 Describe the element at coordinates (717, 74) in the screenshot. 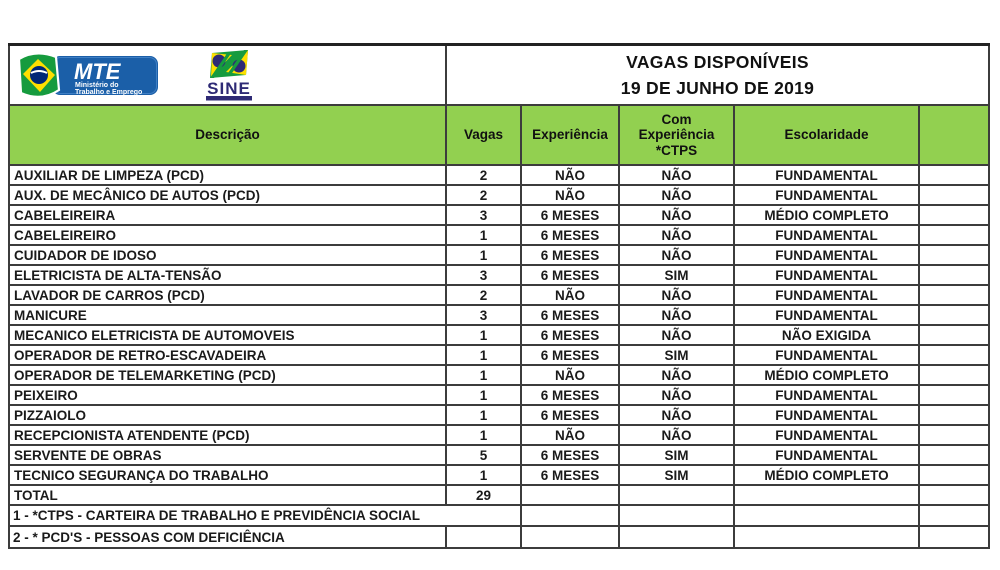

I see `title-cell: VAGAS DISPONÍVEIS 19 DE JUNHO DE 2019` at that location.